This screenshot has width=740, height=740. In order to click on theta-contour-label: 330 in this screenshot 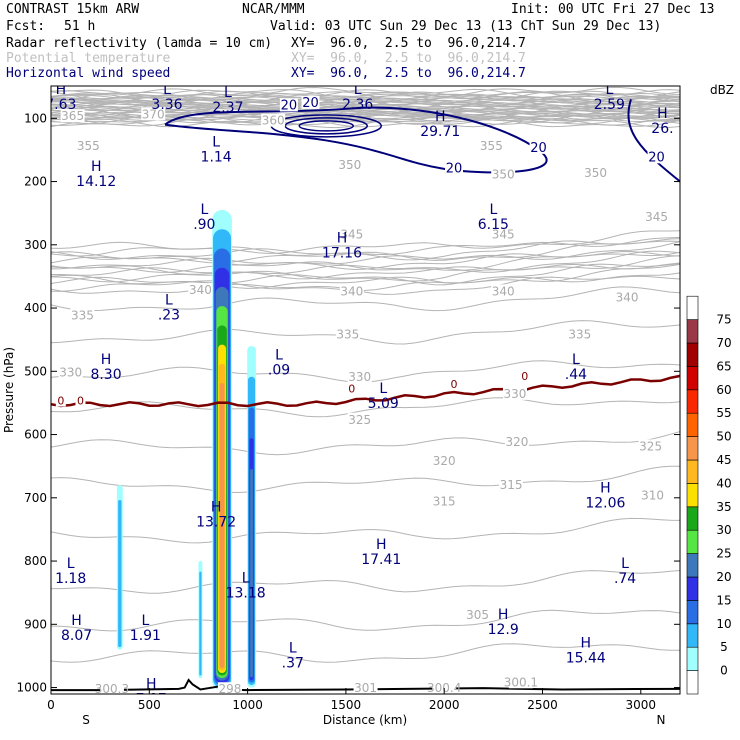, I will do `click(515, 394)`.